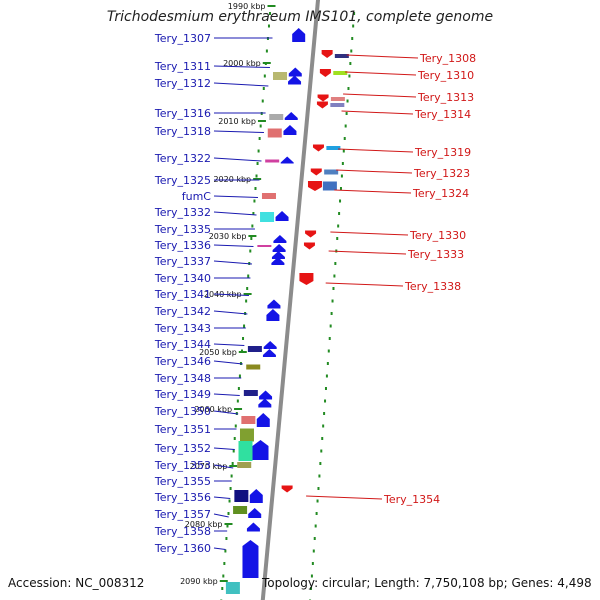  I want to click on gene-label-left: Tery_1342, so click(182, 311).